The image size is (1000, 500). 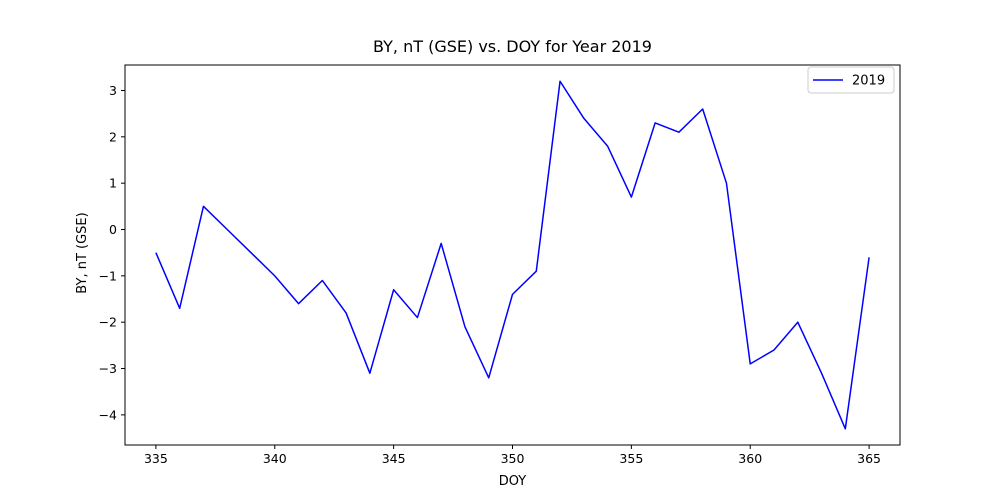 I want to click on y-tick-label: −1, so click(x=108, y=275).